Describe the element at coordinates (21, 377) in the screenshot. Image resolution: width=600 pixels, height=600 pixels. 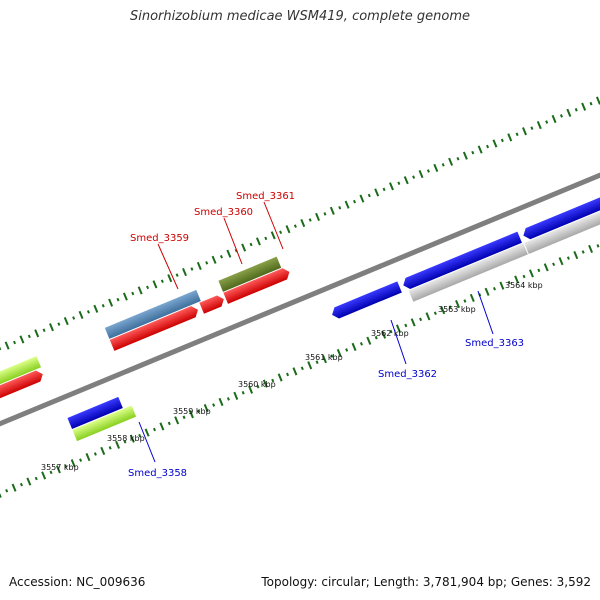
I see `gene-block-lime` at that location.